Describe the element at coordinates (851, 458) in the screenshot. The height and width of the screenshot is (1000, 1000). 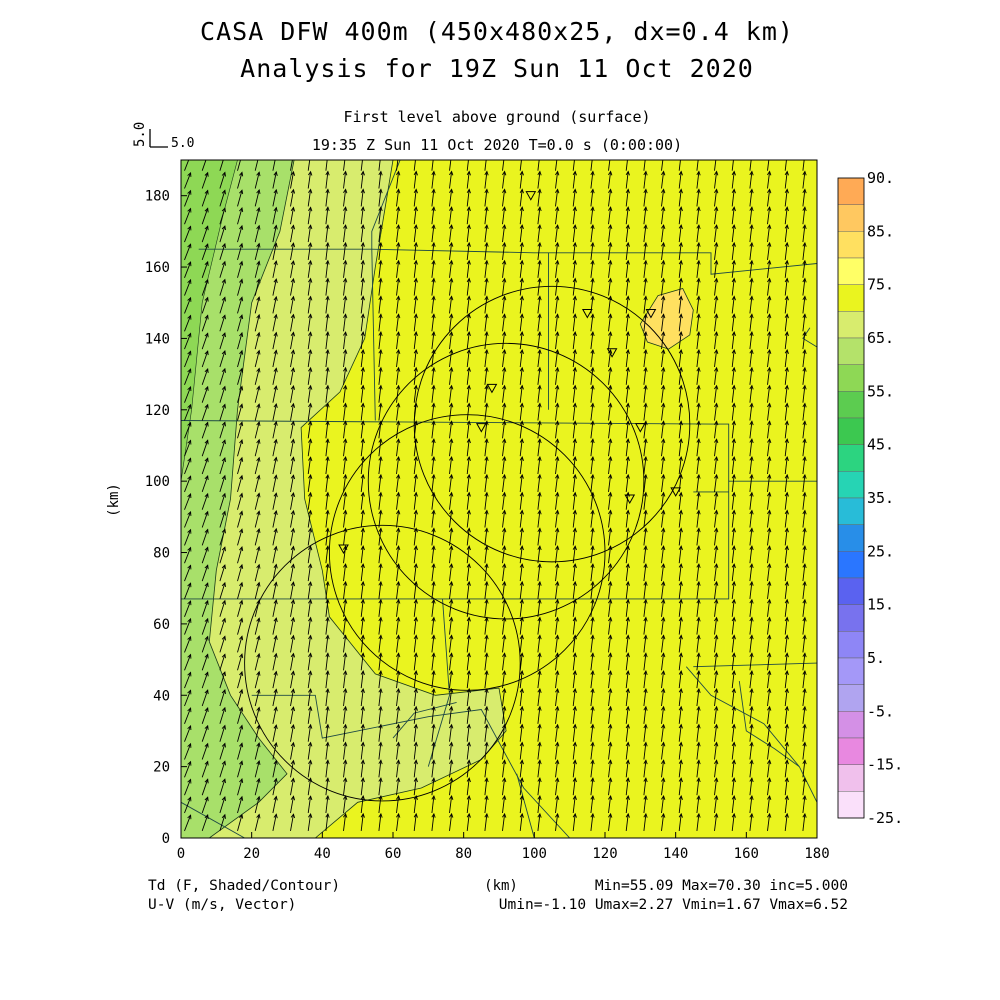
I see `colorbar-swatch` at that location.